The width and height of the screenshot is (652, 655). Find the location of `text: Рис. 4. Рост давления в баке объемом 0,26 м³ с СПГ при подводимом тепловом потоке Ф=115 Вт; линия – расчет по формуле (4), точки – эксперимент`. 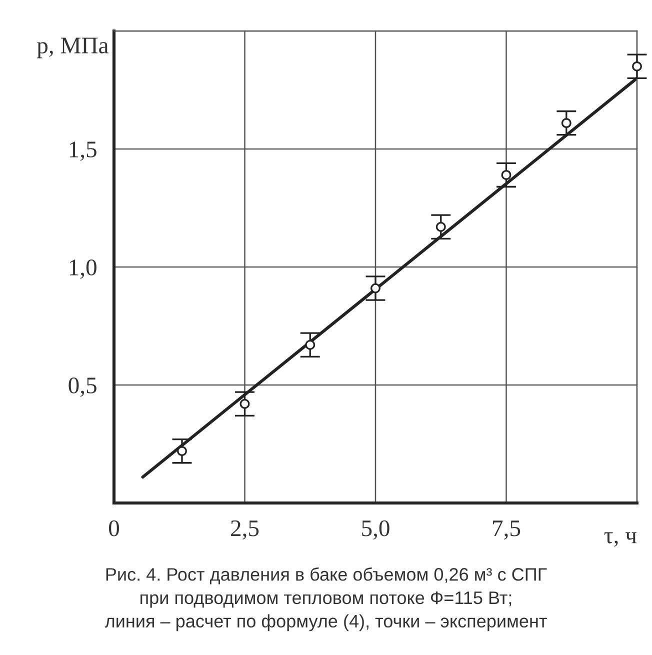

text: Рис. 4. Рост давления в баке объемом 0,26 м³ с СПГ при подводимом тепловом потоке Ф=115 Вт; линия – расчет по формуле (4), точки – эксперимент is located at coordinates (325, 599).